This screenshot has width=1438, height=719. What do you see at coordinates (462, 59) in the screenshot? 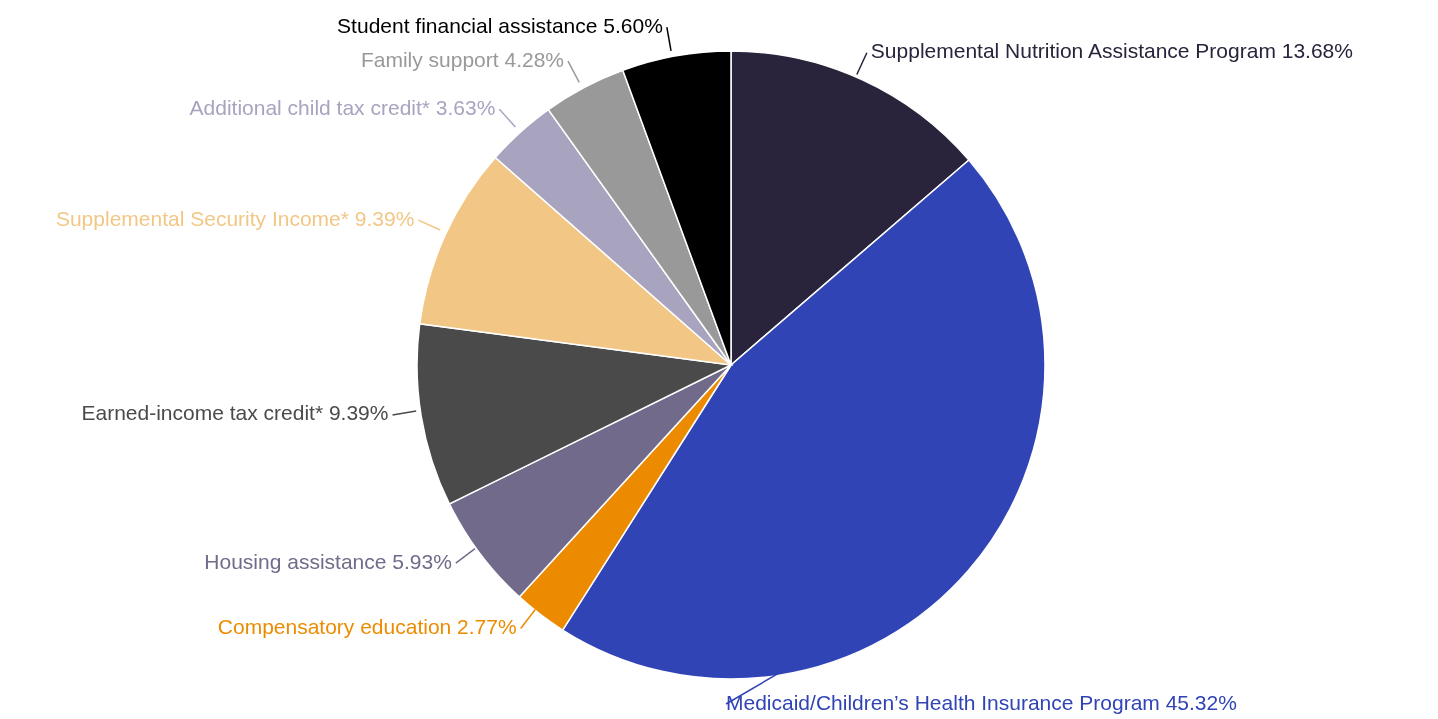
I see `slice-label: Family support 4.28%` at bounding box center [462, 59].